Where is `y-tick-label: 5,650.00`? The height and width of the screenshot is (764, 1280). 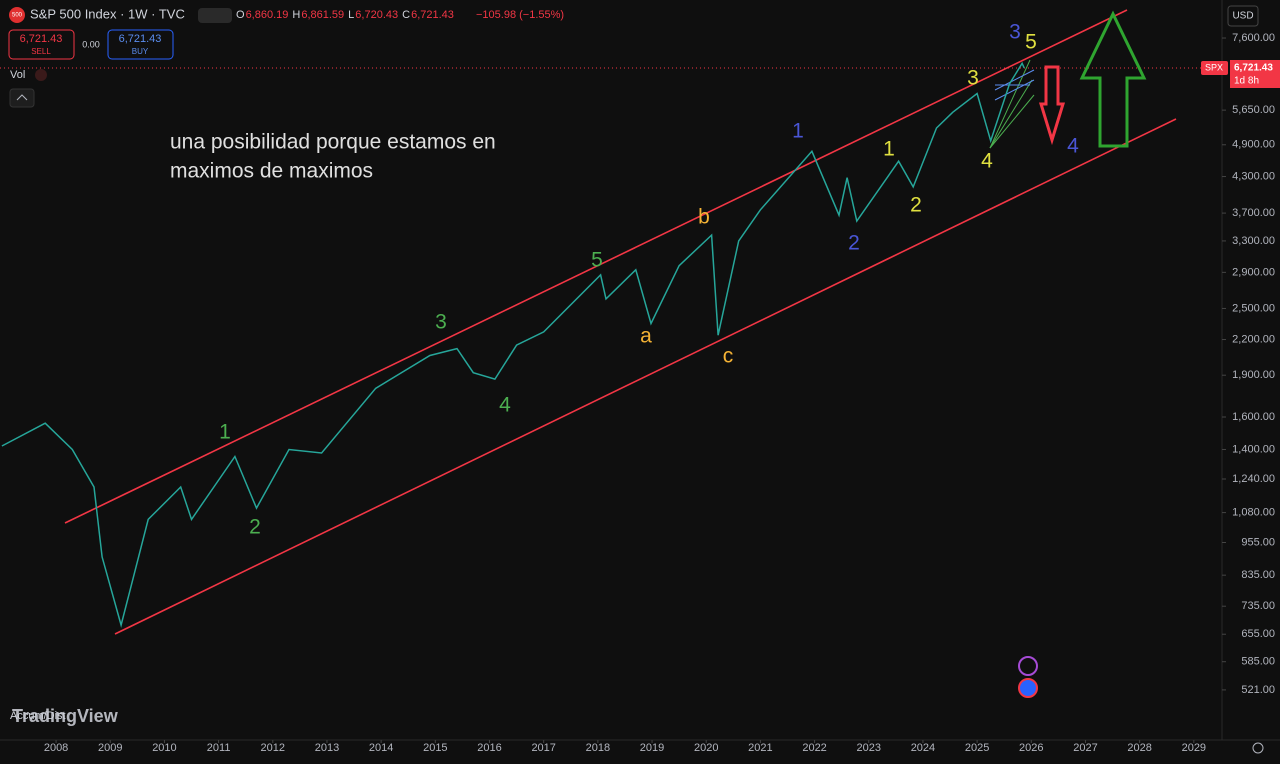 y-tick-label: 5,650.00 is located at coordinates (1253, 110).